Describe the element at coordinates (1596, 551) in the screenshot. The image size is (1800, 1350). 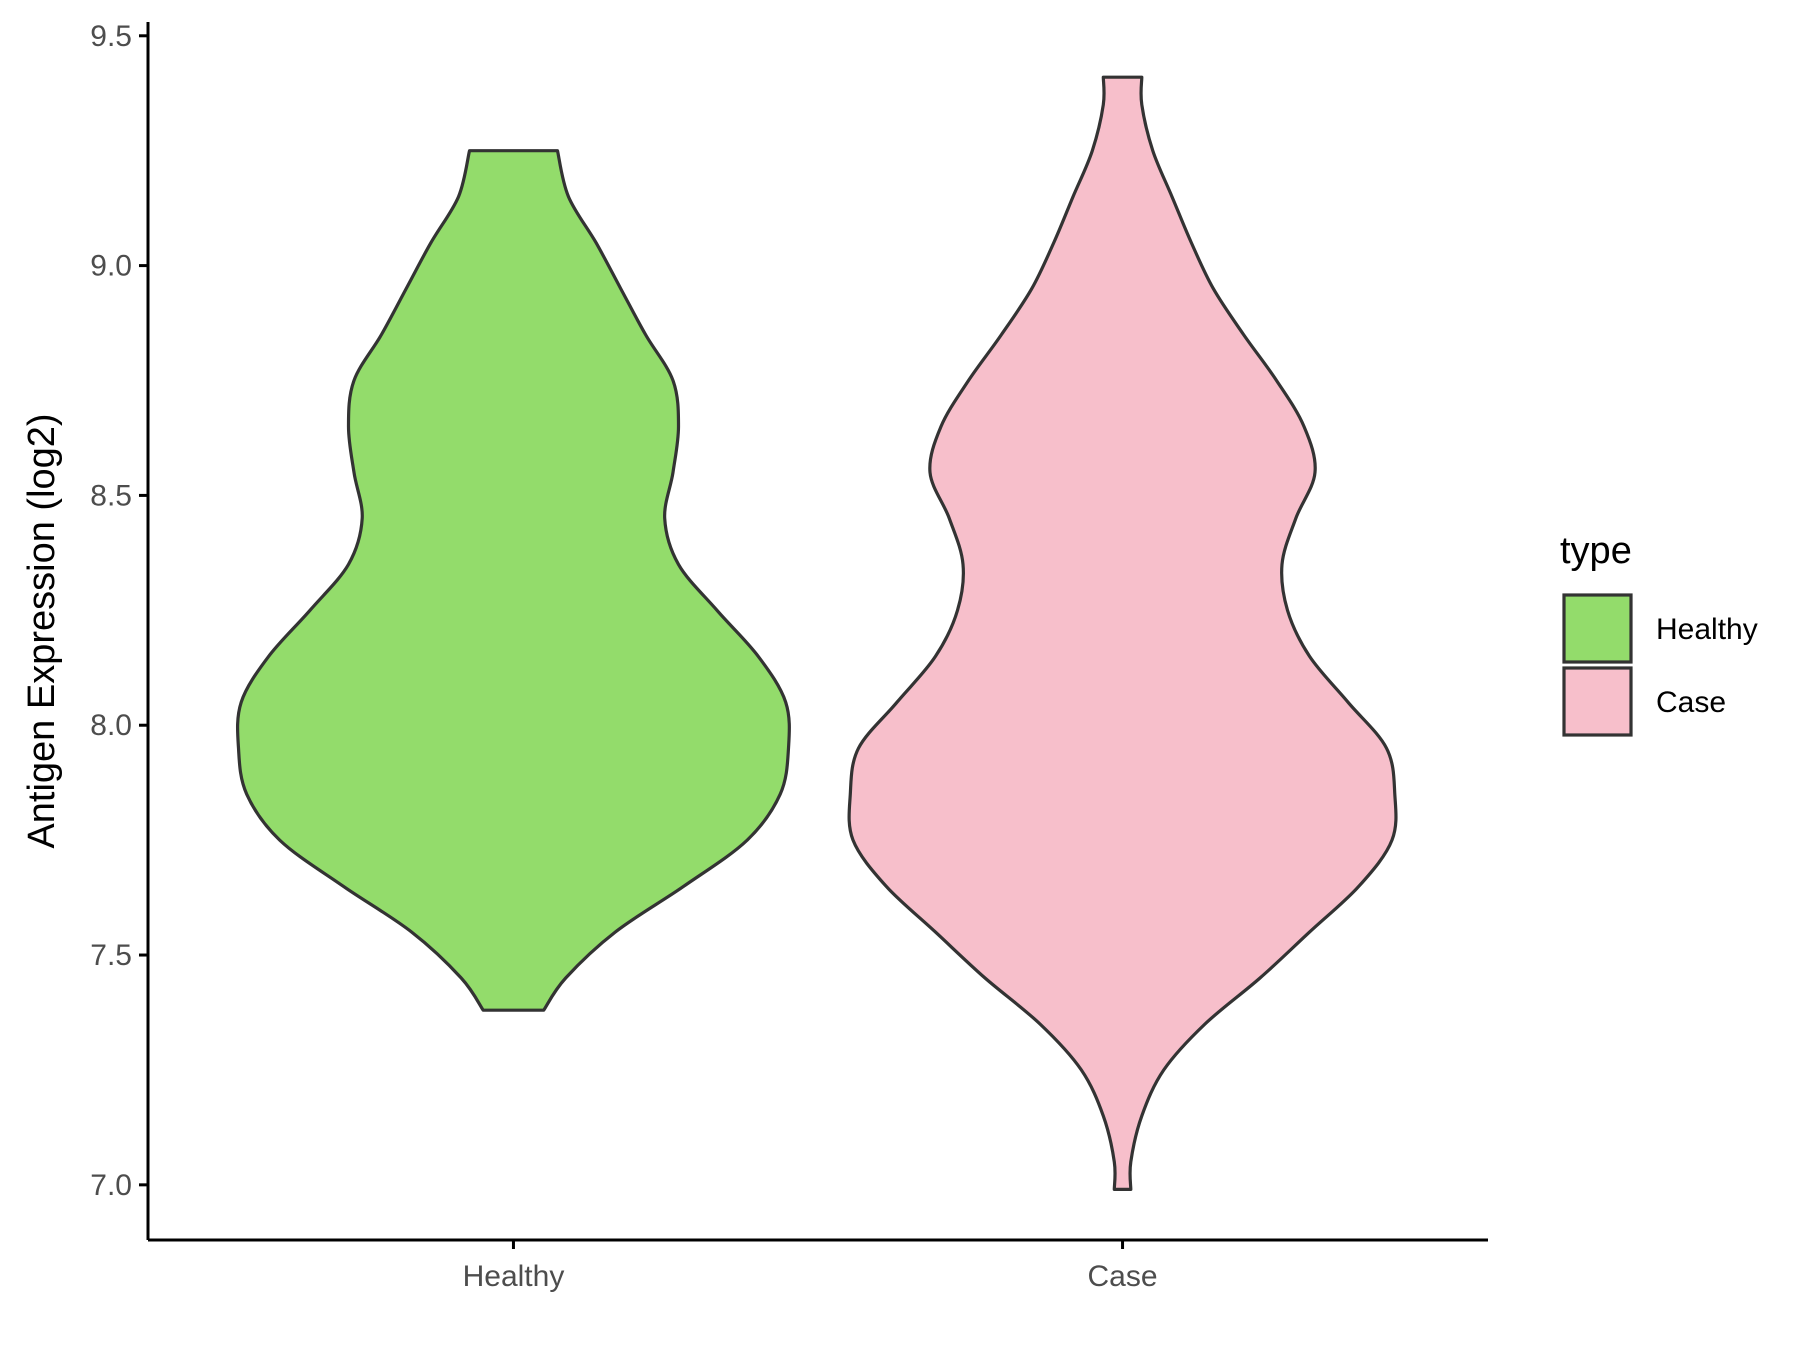
I see `legend-title: type` at that location.